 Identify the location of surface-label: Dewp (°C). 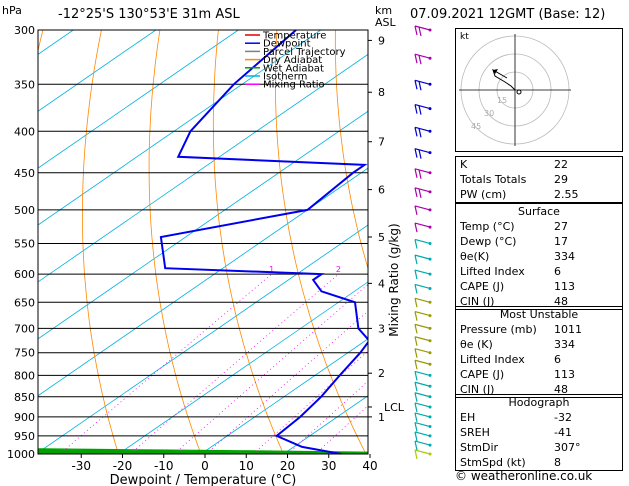
(488, 241).